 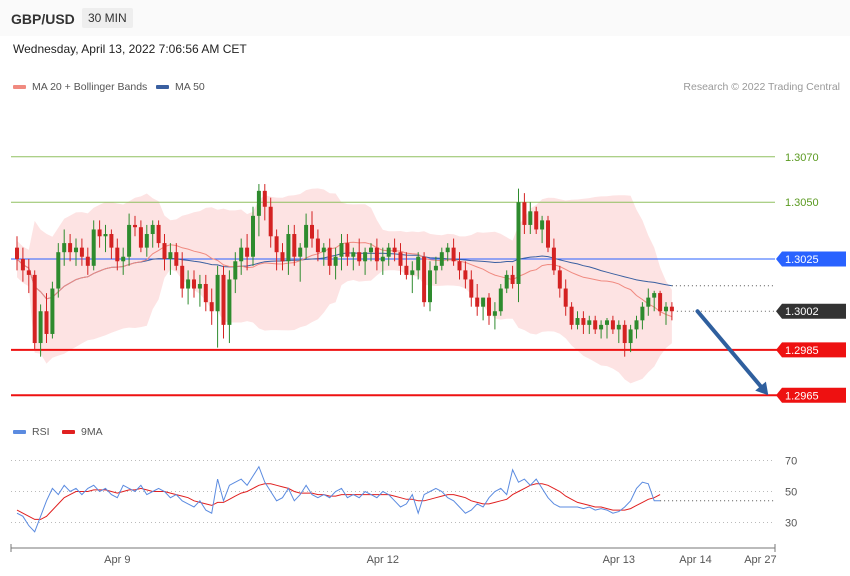 What do you see at coordinates (791, 462) in the screenshot?
I see `rsi-tick-0: 70` at bounding box center [791, 462].